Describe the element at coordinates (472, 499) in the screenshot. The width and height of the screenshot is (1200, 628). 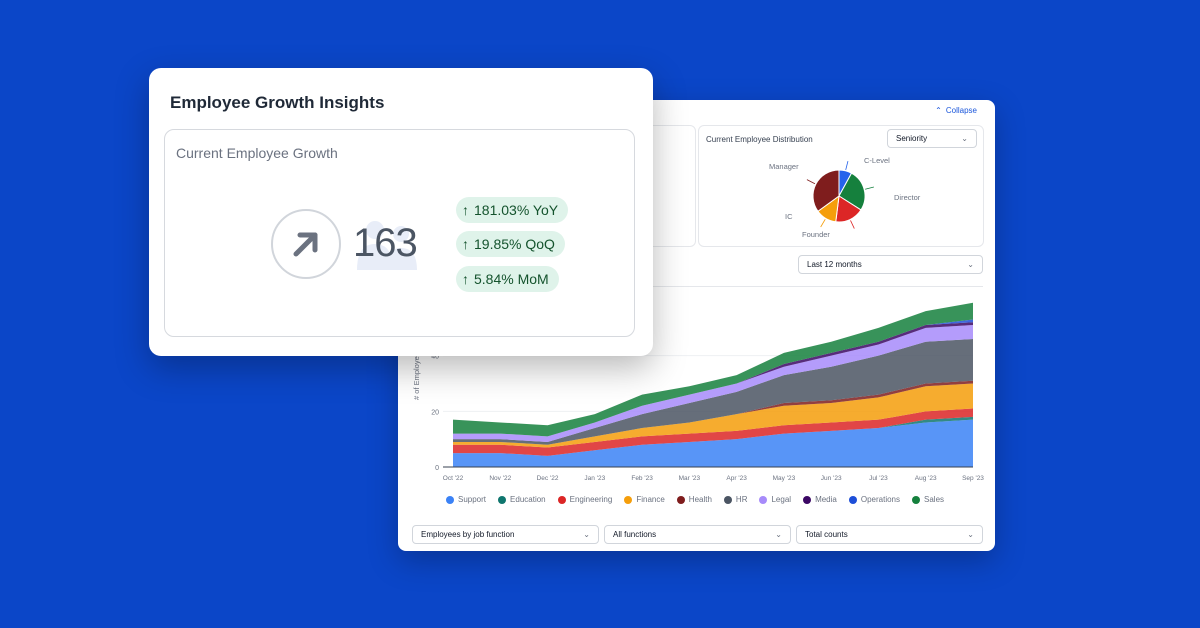
I see `legend-label: Support` at that location.